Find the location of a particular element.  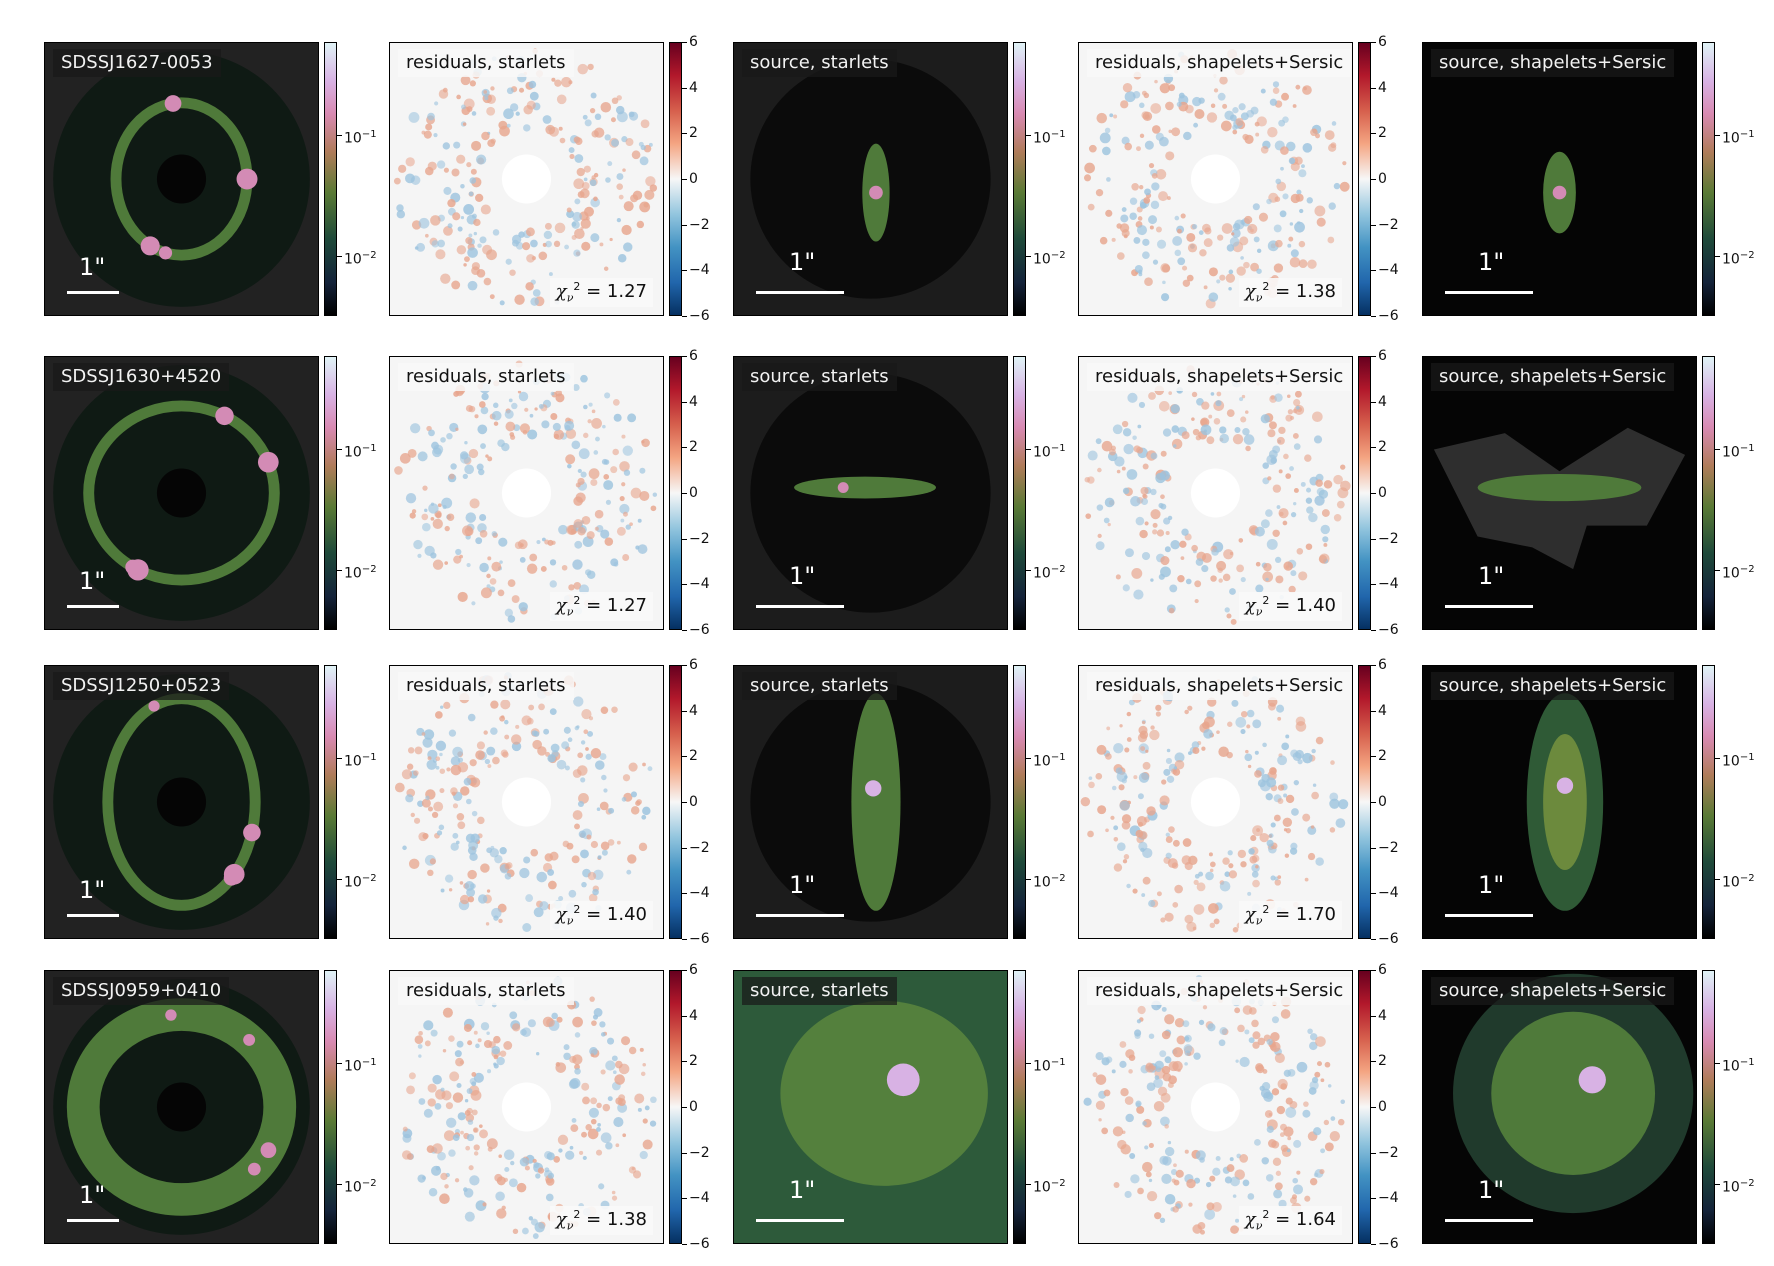

residual-starlets-panel: residuals, starlets χν2 = 1.38 is located at coordinates (526, 1107).